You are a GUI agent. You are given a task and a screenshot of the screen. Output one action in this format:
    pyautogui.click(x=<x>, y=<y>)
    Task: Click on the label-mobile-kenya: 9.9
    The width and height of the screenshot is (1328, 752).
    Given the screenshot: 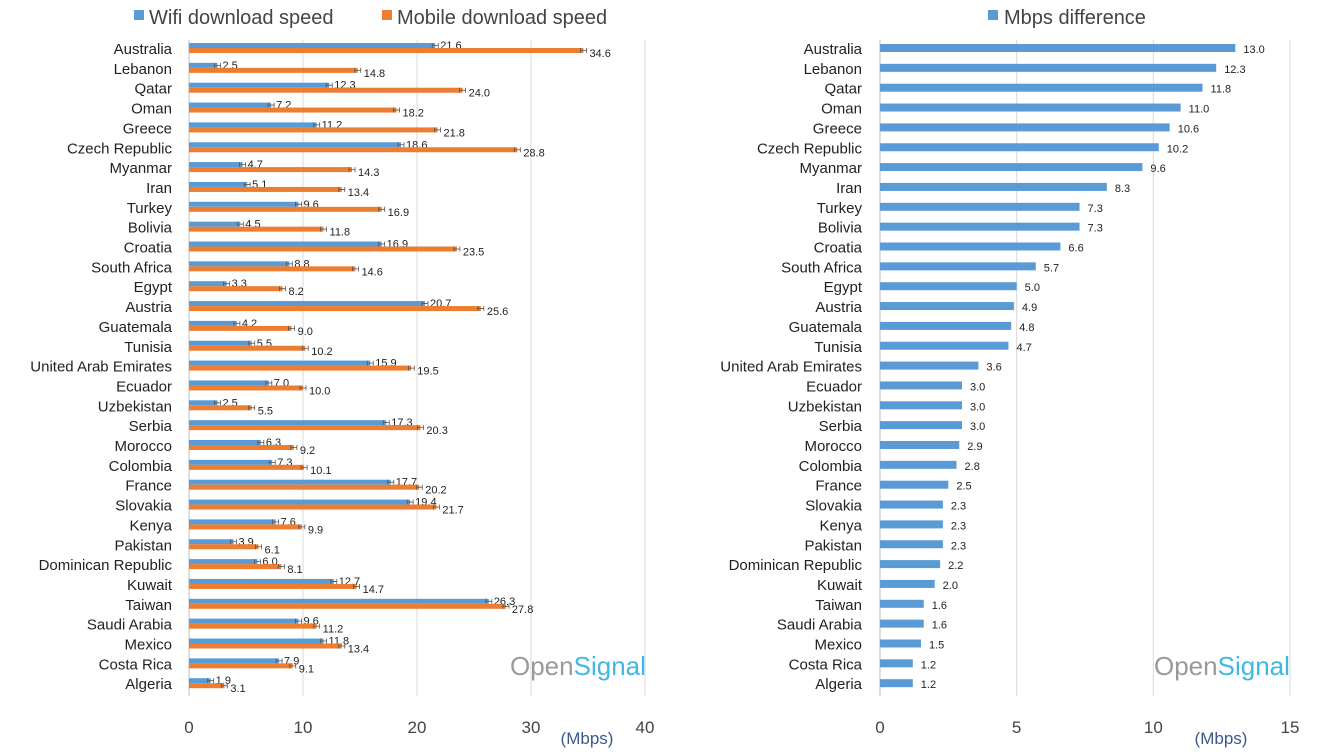 What is the action you would take?
    pyautogui.click(x=315, y=530)
    